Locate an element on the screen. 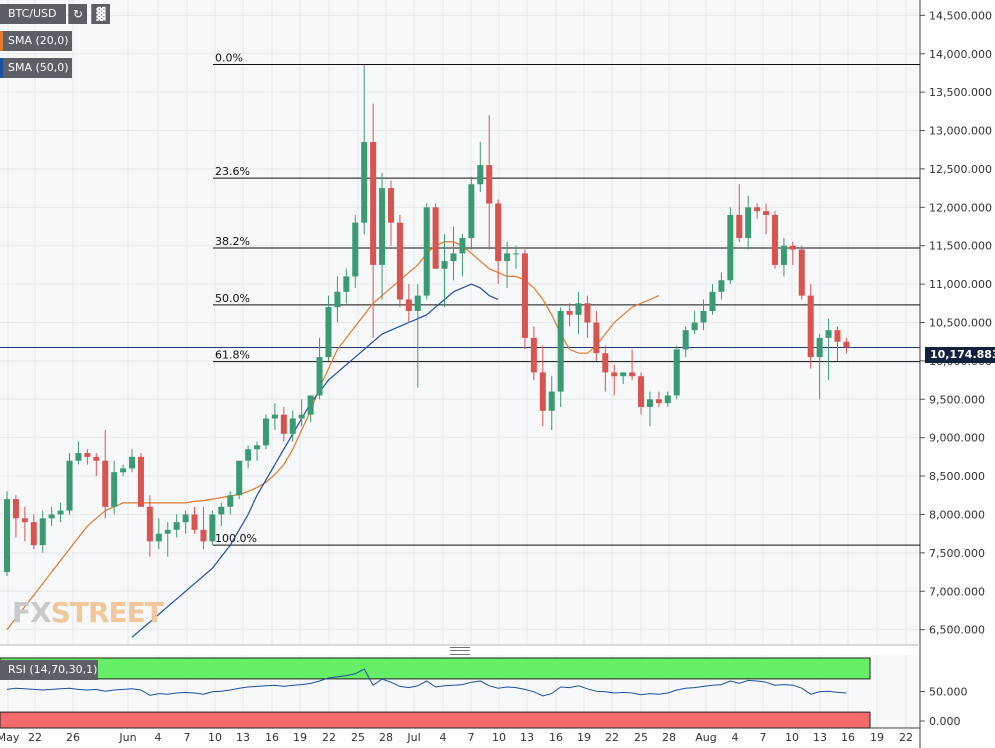  y-tick-label: 6,500.000 is located at coordinates (957, 630).